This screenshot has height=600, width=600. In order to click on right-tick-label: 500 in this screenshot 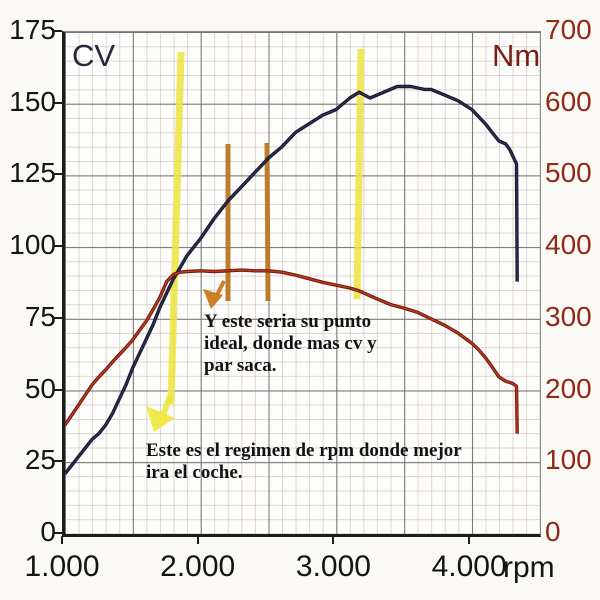, I will do `click(568, 173)`.